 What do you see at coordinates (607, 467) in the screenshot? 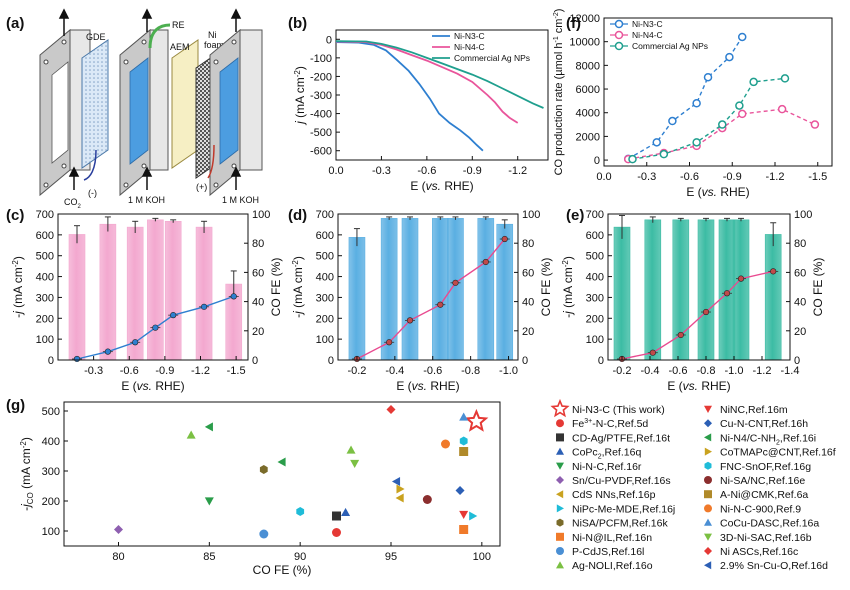
I see `legend-label: Ni-N-C,Ref.16r` at bounding box center [607, 467].